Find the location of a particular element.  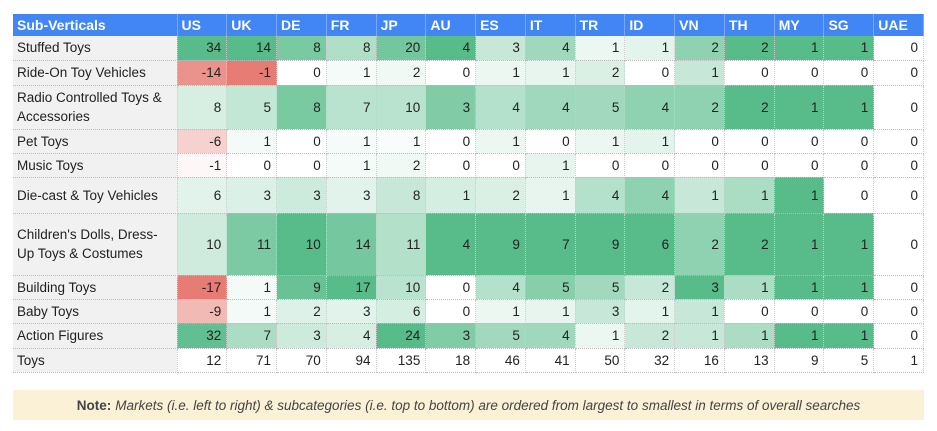

column-header-my: MY is located at coordinates (799, 25).